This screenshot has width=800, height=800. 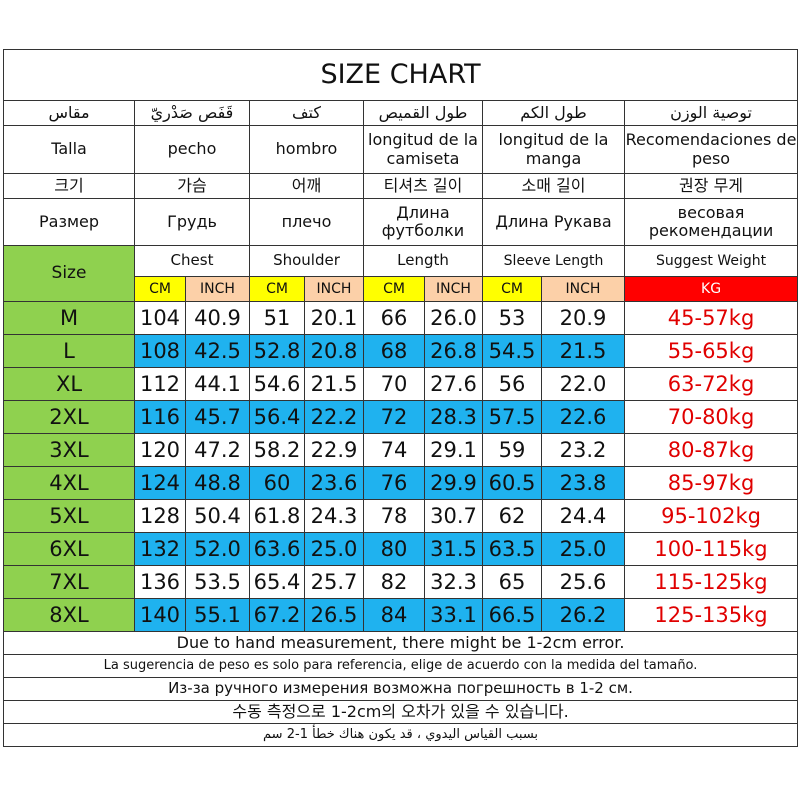 I want to click on shoulder-cm-cell: 61.8, so click(x=277, y=516).